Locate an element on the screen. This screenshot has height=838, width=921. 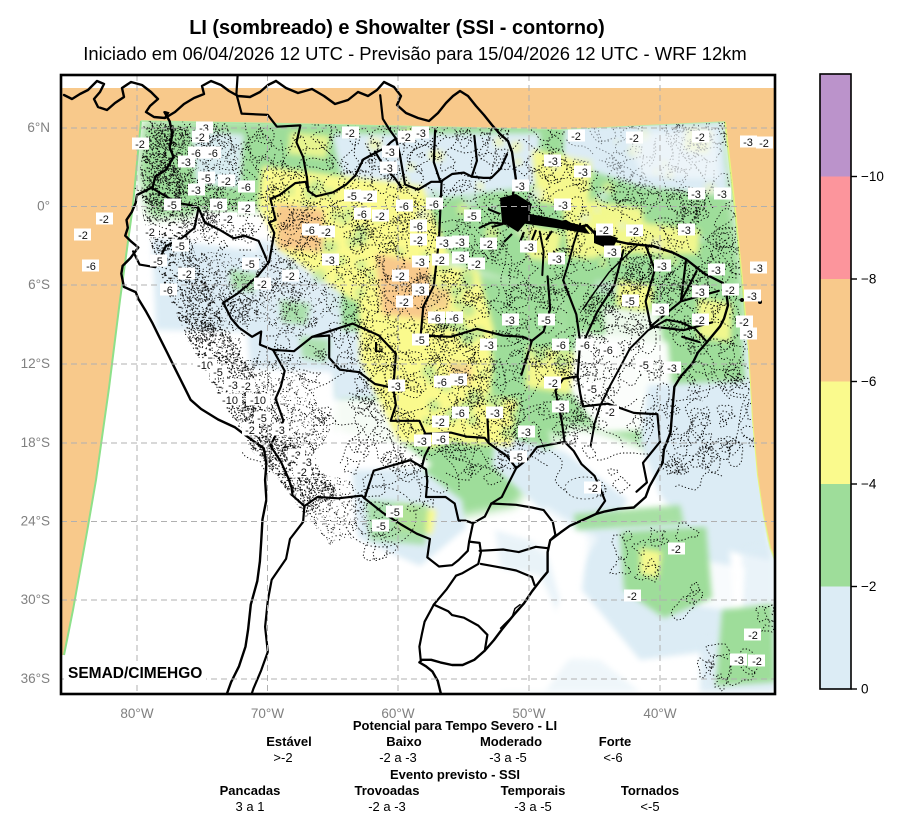
svg-text:Potencial para Tempo Severo -: Potencial para Tempo Severo - LI is located at coordinates (455, 725).